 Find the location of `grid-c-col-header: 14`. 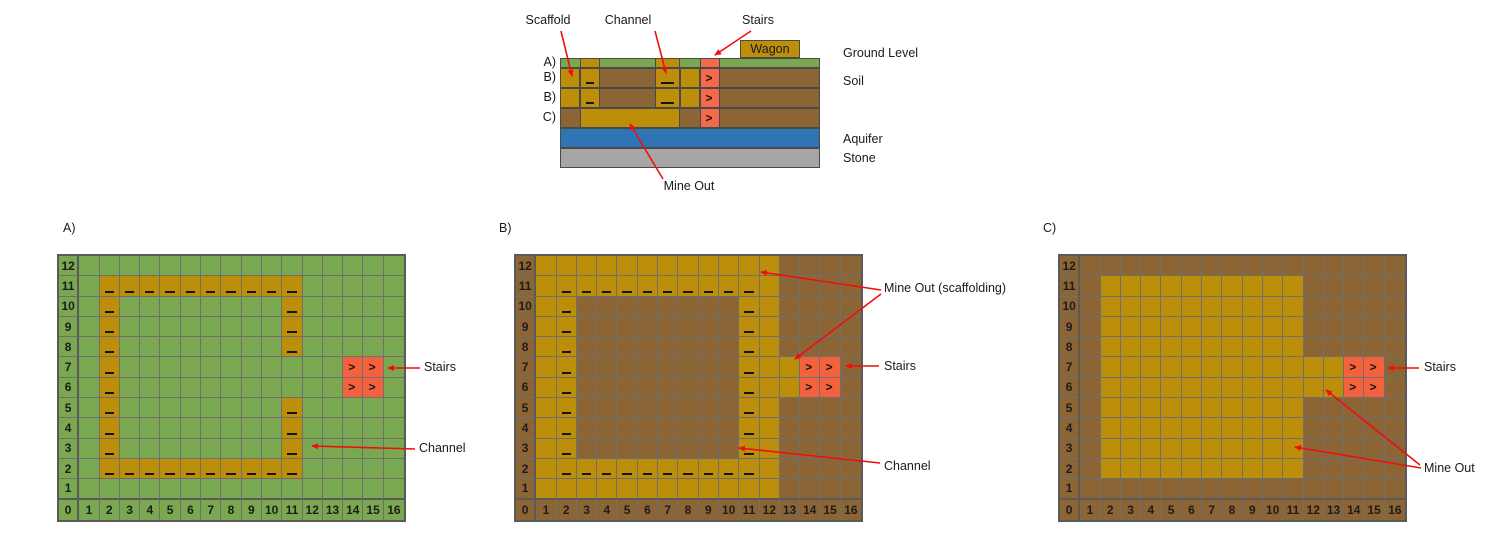

grid-c-col-header: 14 is located at coordinates (1354, 509).